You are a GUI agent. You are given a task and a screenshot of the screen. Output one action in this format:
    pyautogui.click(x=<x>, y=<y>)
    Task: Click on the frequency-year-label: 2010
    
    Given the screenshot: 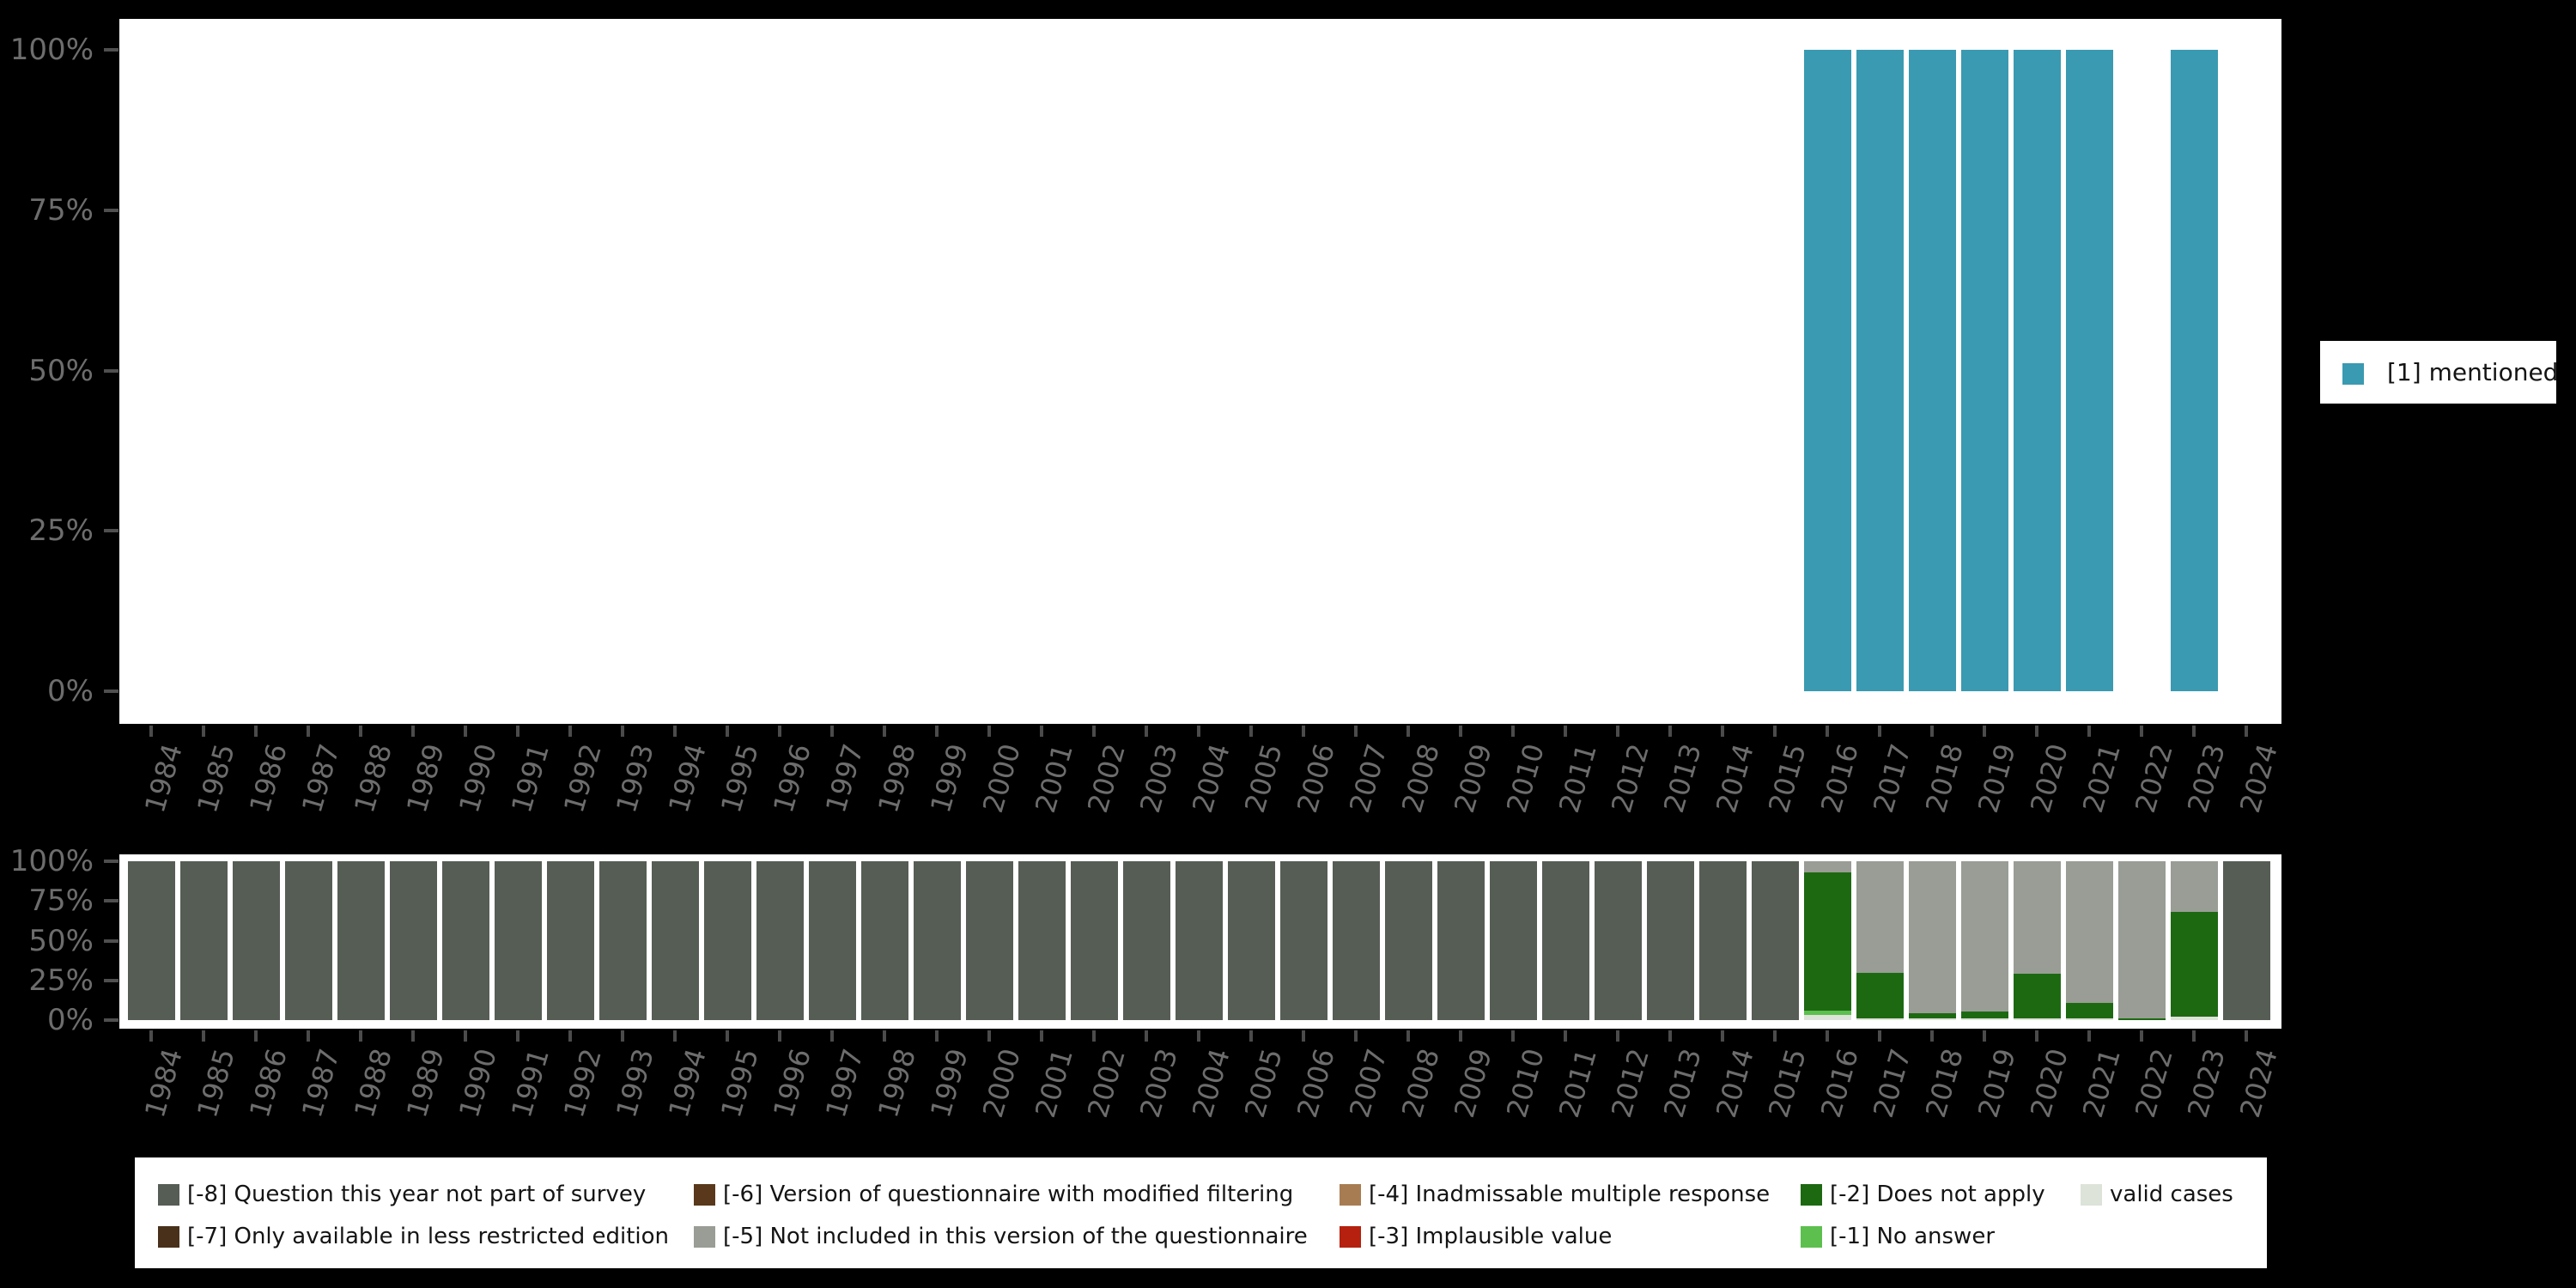 What is the action you would take?
    pyautogui.click(x=1525, y=779)
    